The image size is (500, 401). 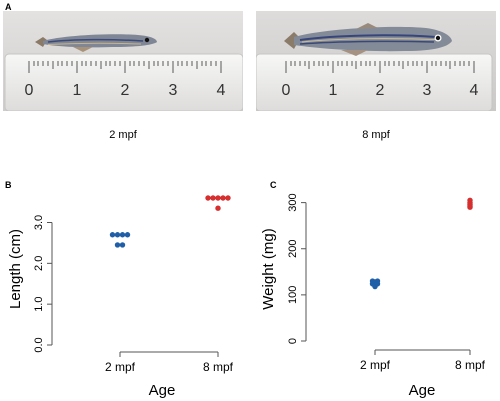 I want to click on ruler-ticks-8mpf, so click(x=380, y=67).